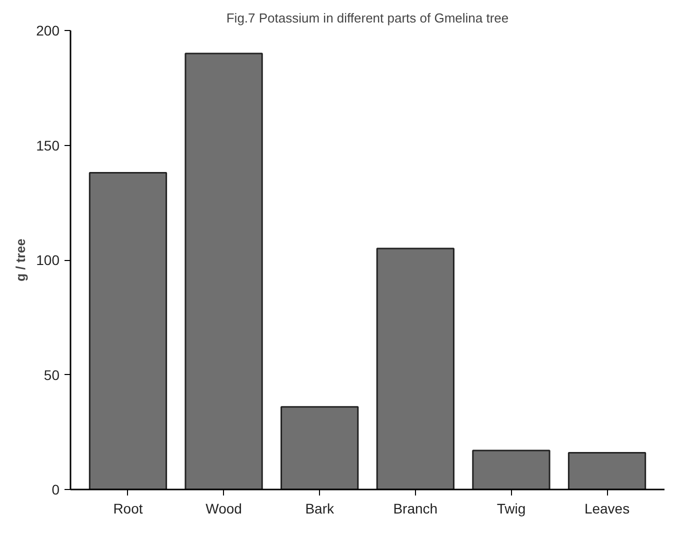  I want to click on y-tick-label: 0, so click(56, 490).